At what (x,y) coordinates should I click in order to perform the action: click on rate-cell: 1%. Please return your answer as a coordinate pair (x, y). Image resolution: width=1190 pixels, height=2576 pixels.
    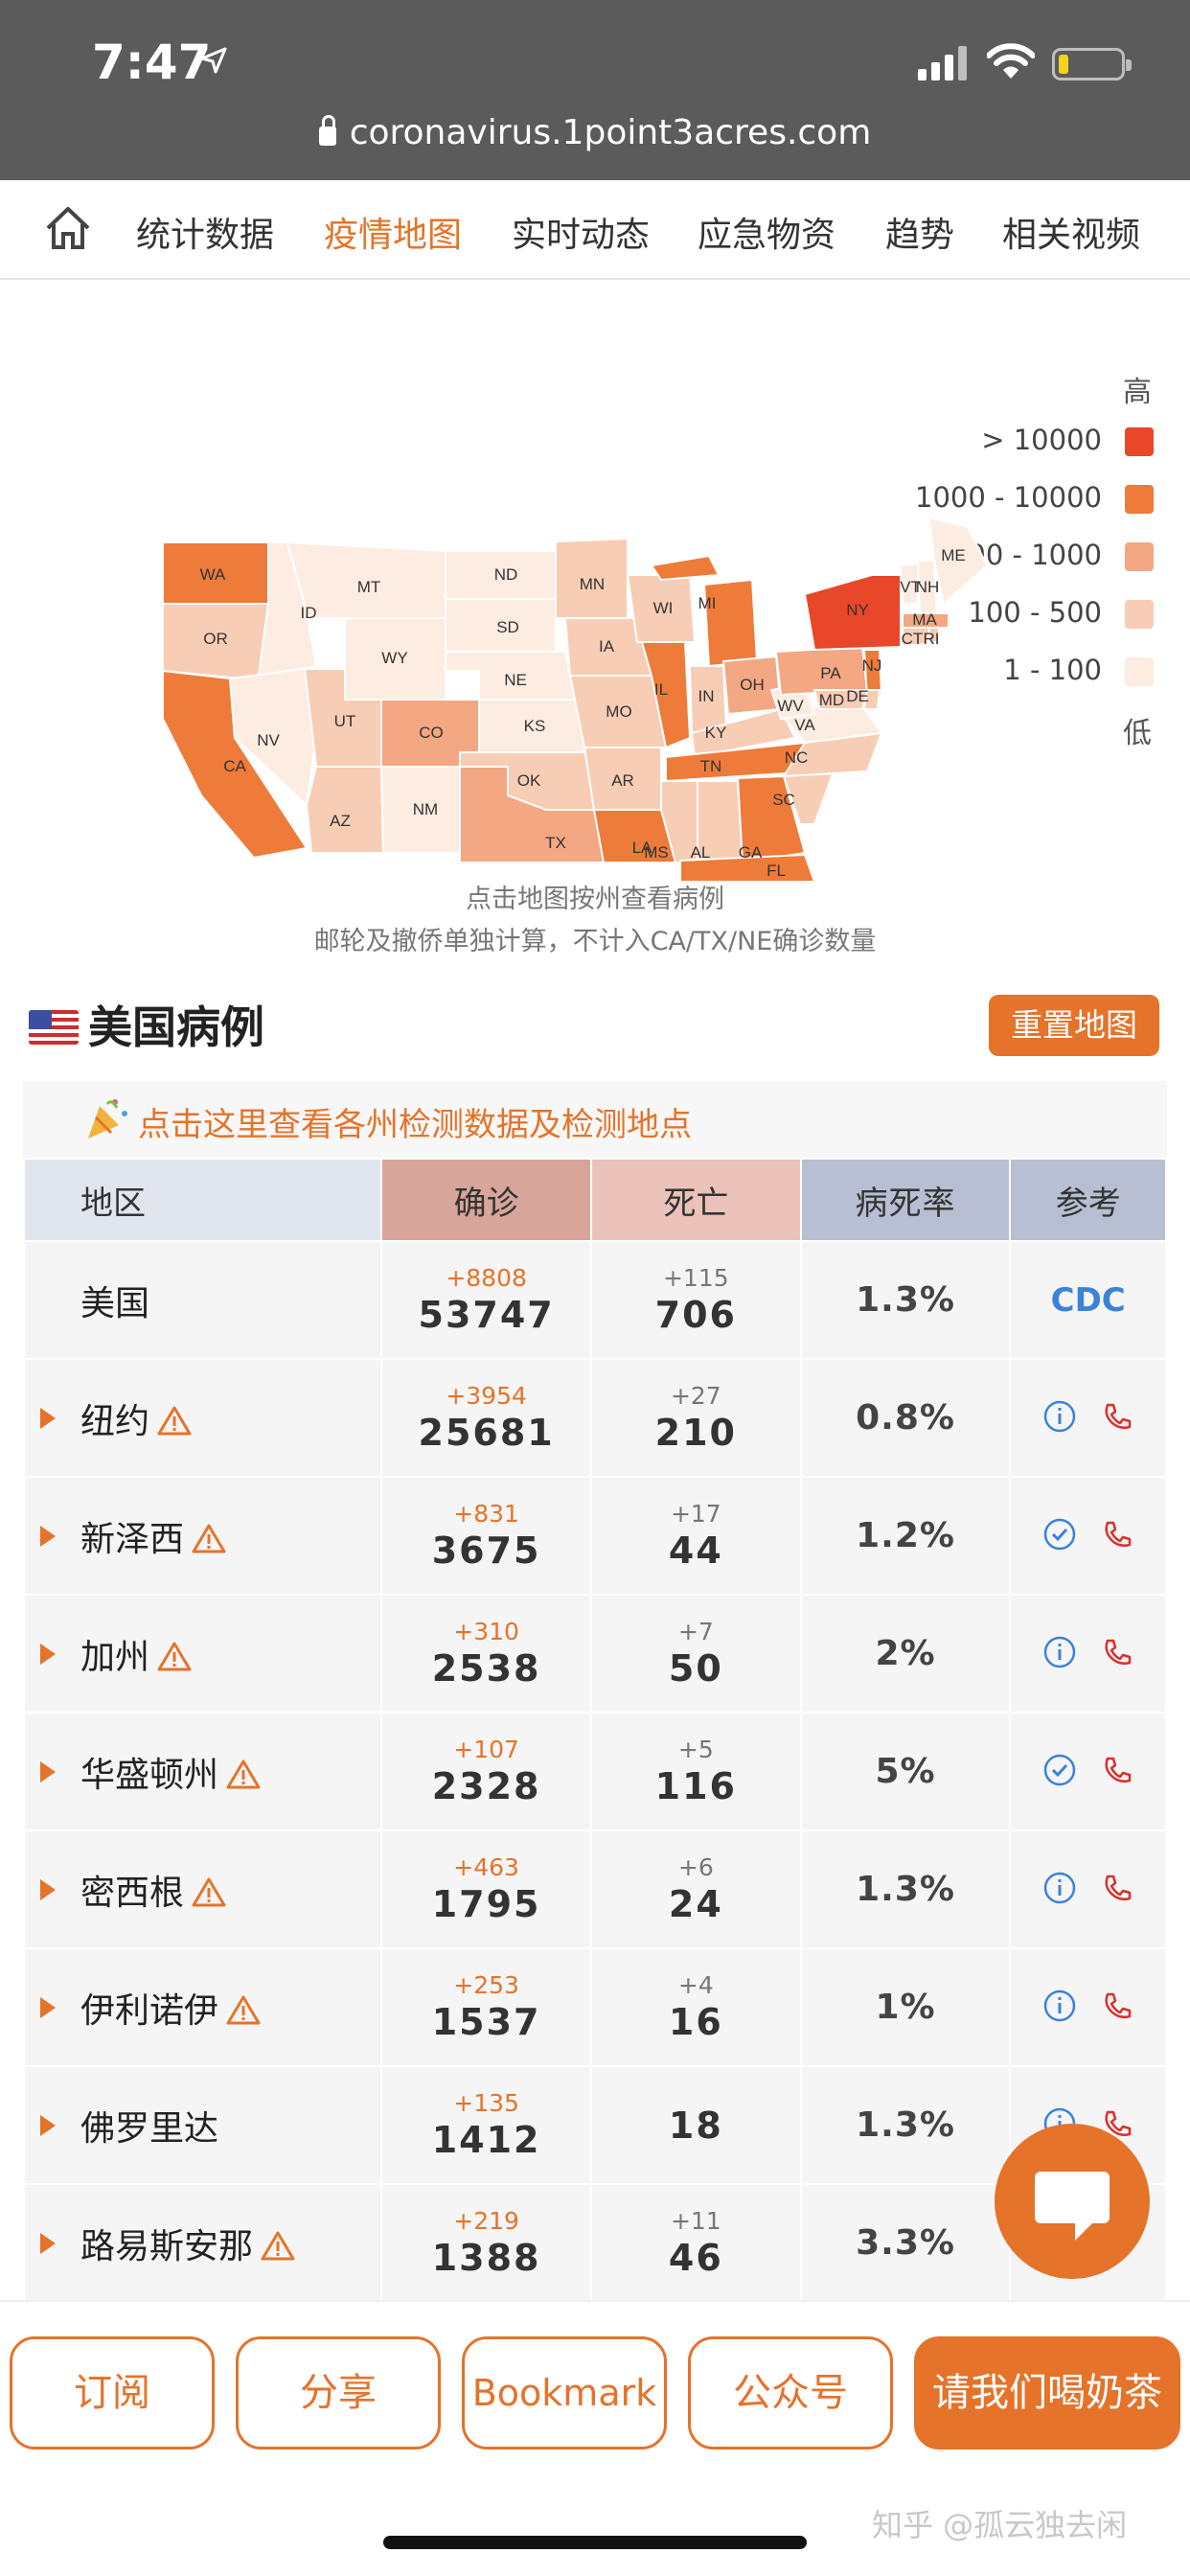
    Looking at the image, I should click on (905, 2007).